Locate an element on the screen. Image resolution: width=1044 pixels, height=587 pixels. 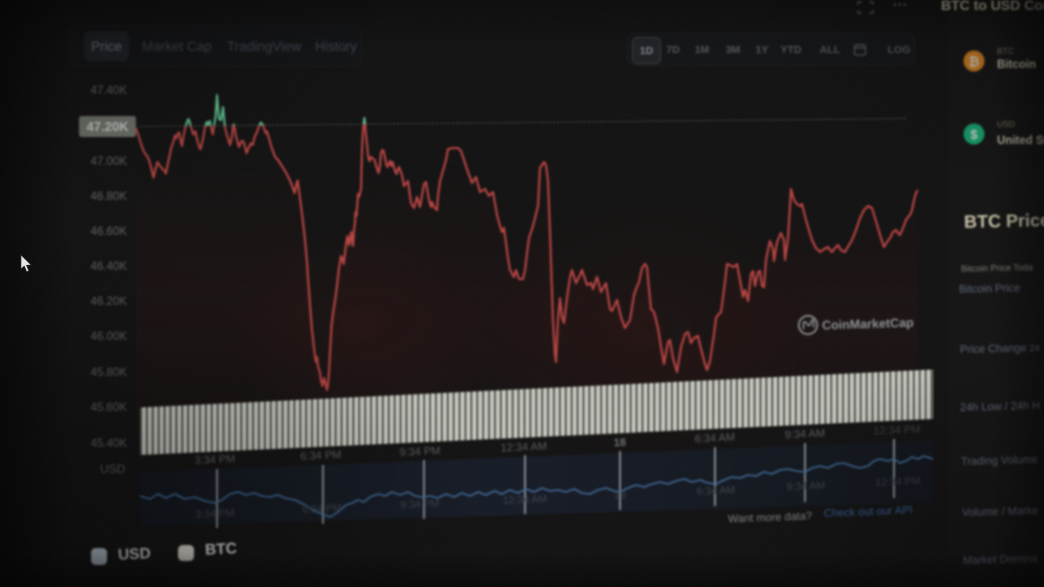
svg-text: Want more data? is located at coordinates (770, 517).